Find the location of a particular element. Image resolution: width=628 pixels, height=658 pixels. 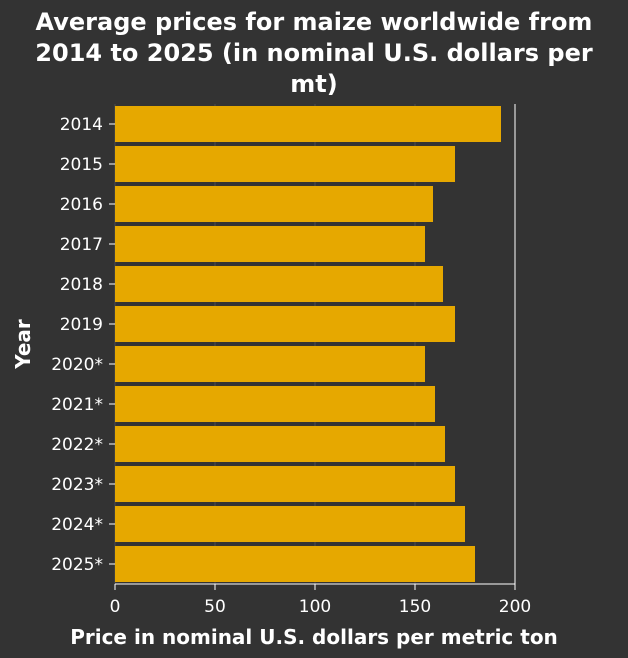

bar-2024-projected is located at coordinates (290, 524).